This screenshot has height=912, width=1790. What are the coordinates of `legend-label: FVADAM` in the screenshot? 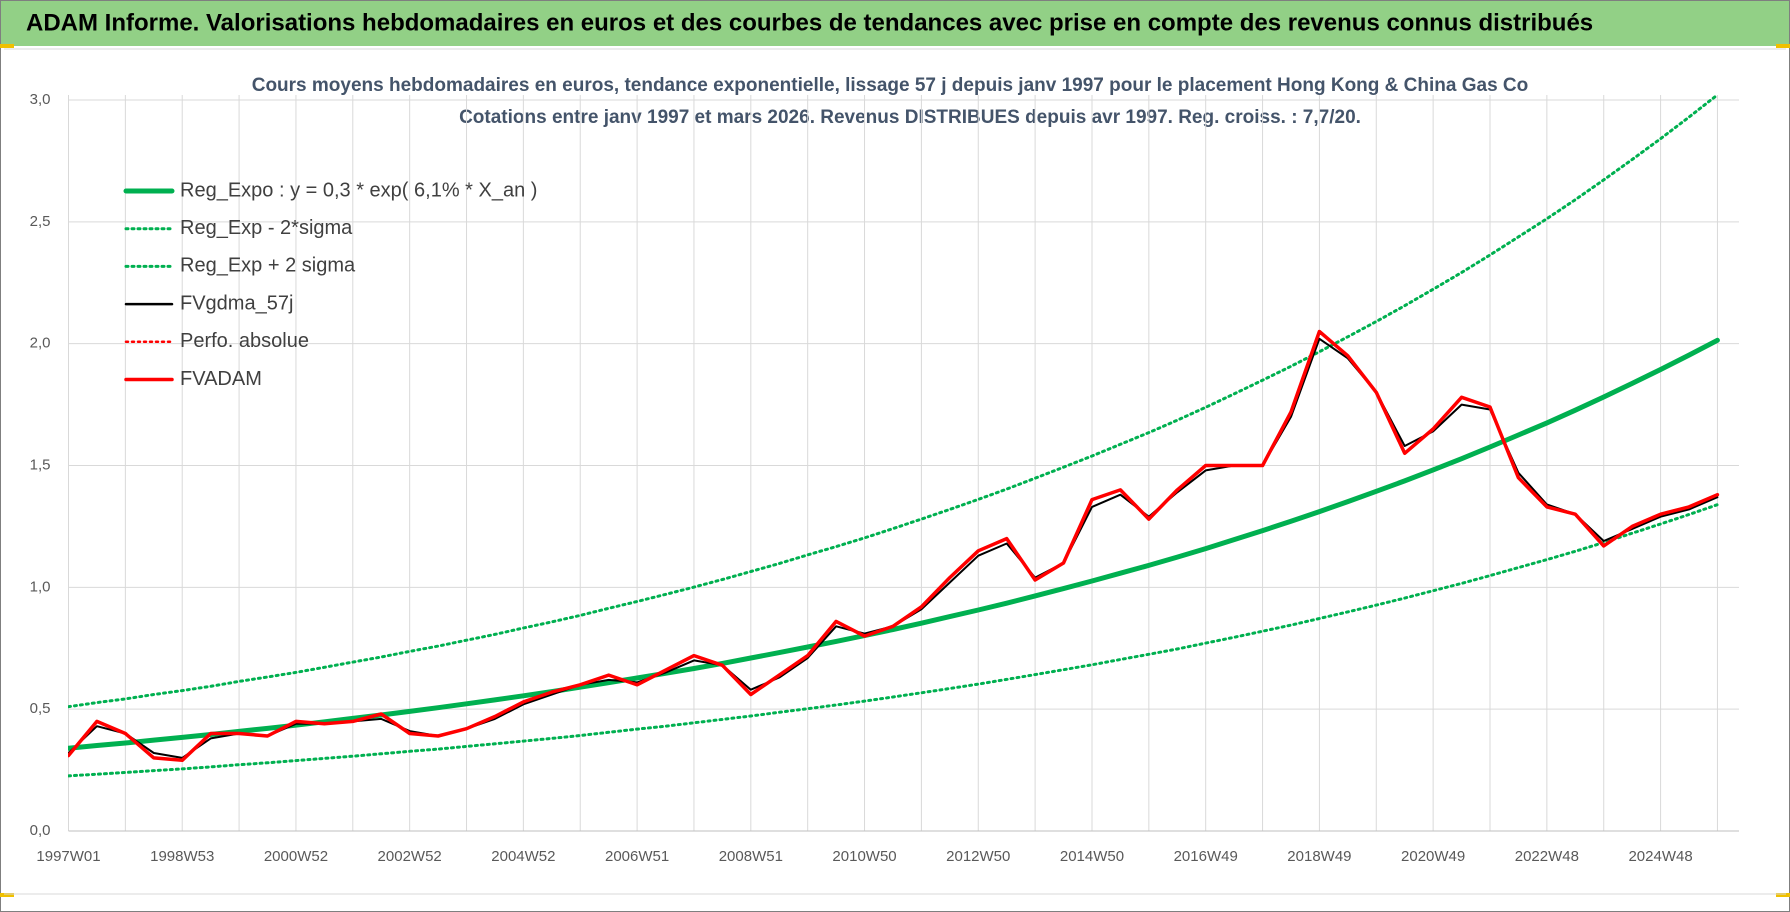 It's located at (221, 379).